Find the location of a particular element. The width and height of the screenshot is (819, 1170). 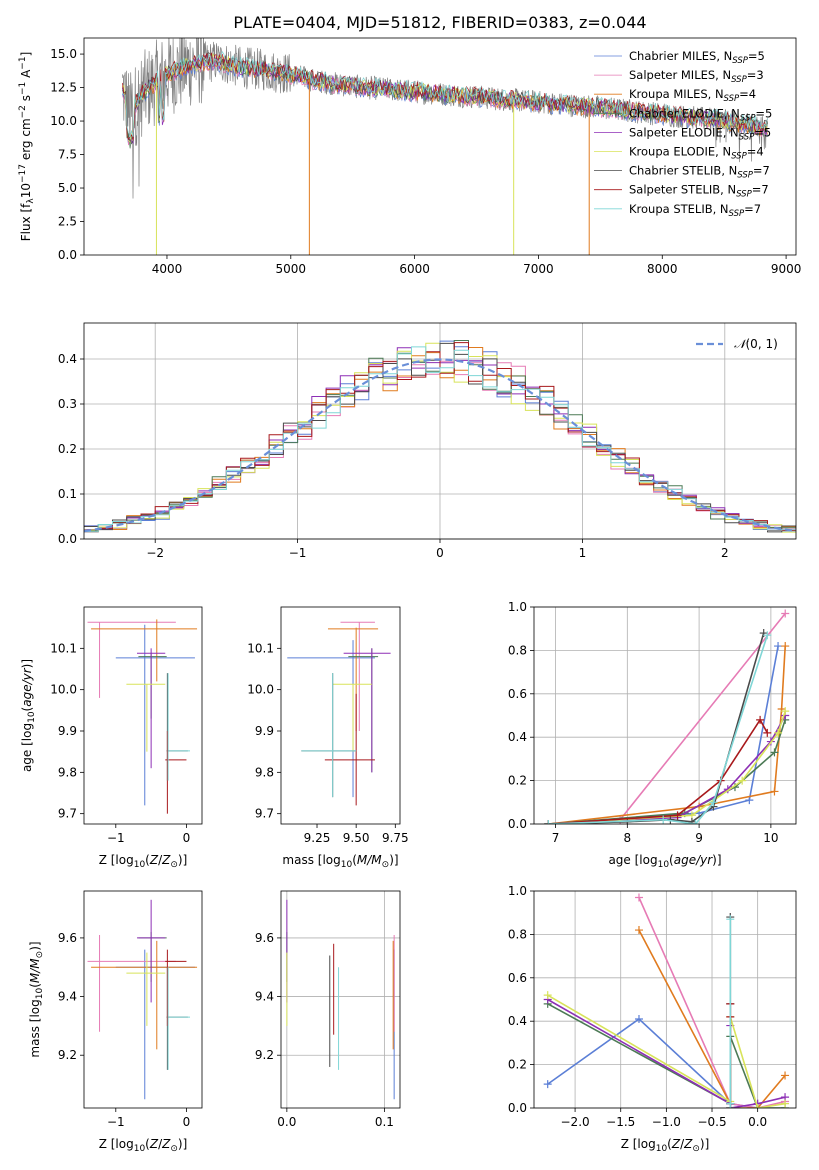

legend-entry-text: Kroupa ELODIE, N is located at coordinates (680, 152).